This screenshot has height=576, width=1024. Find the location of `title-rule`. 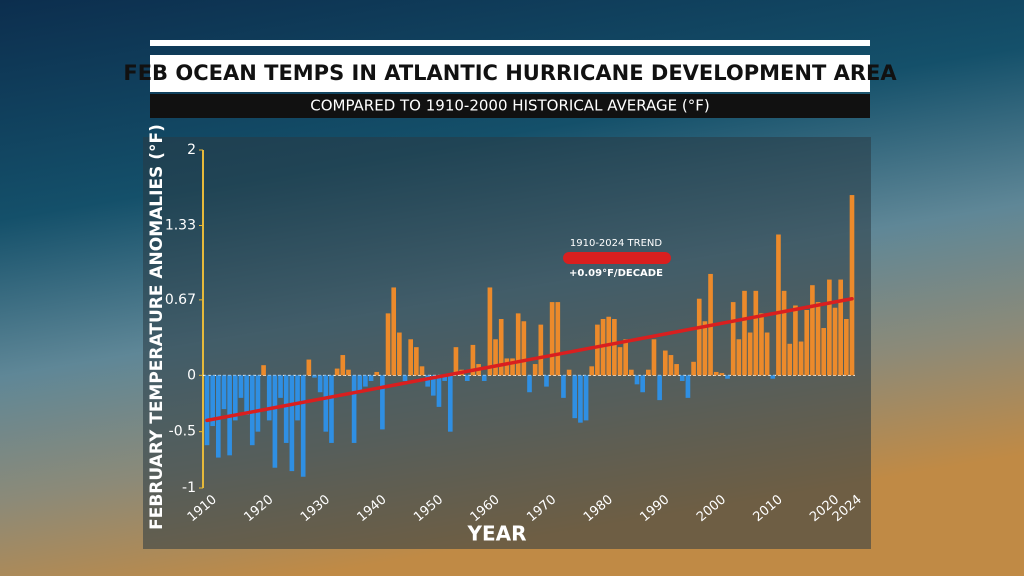

title-rule is located at coordinates (510, 43).